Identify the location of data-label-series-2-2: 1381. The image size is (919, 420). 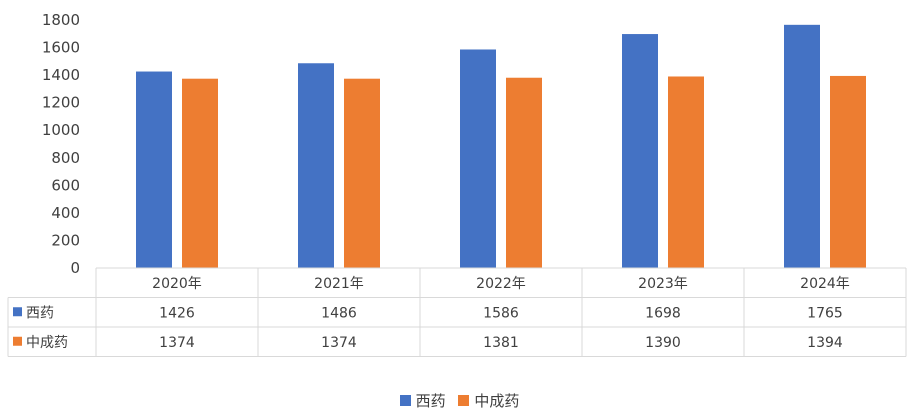
(501, 343).